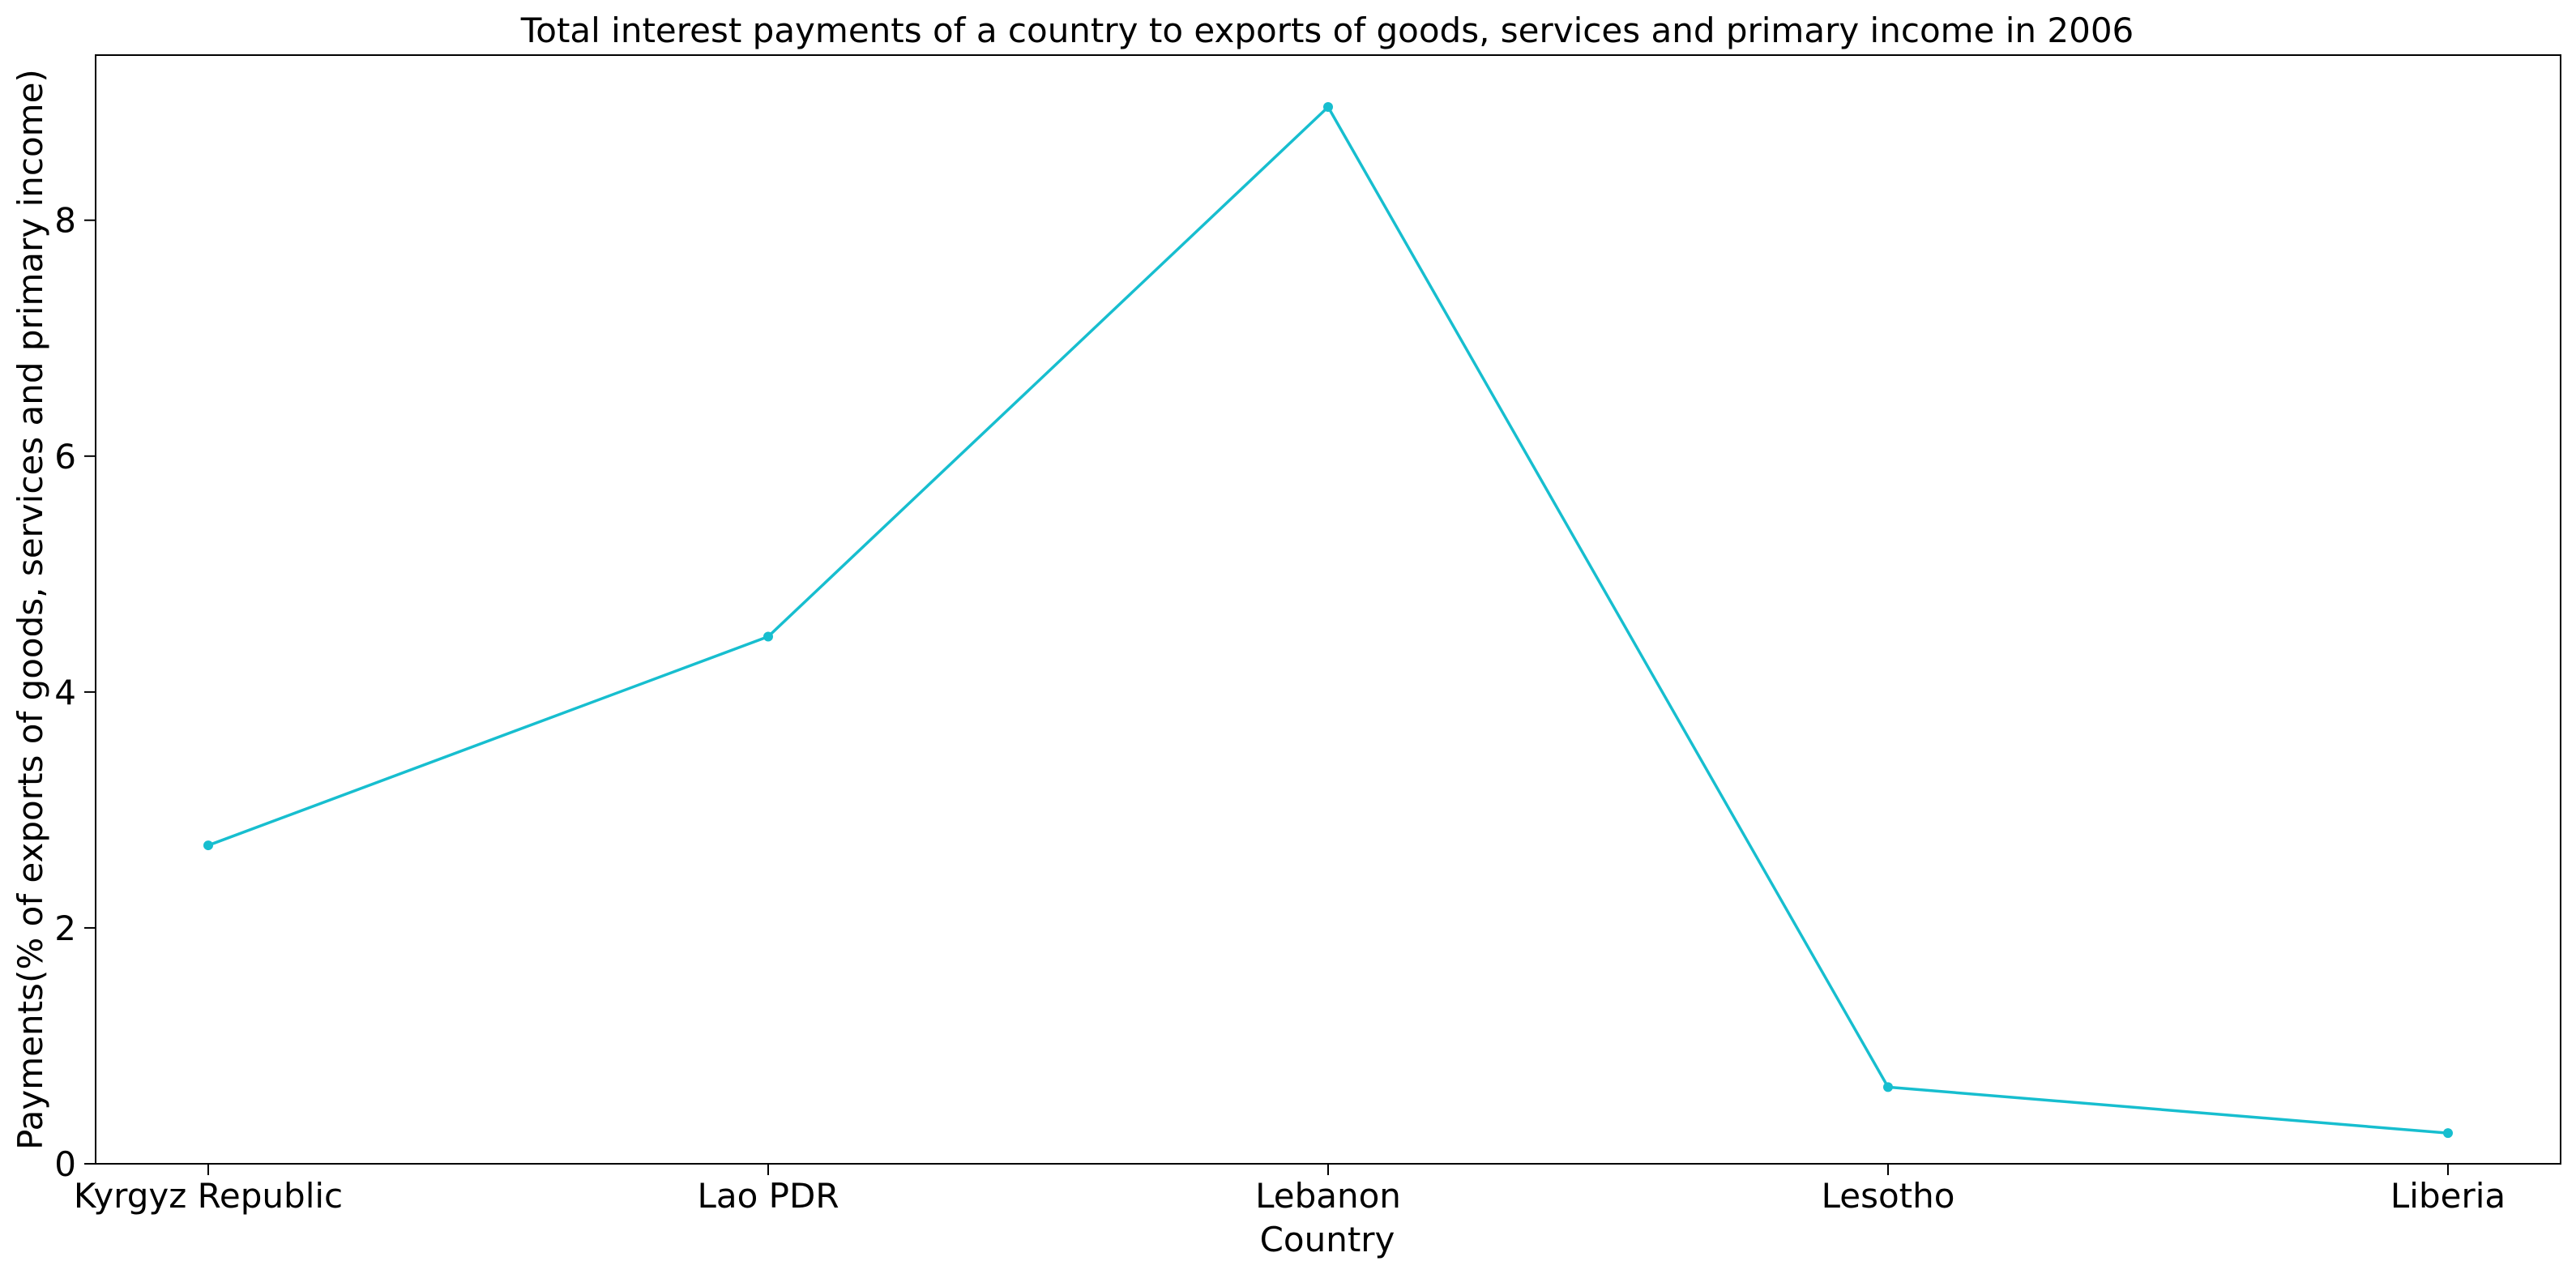  Describe the element at coordinates (2448, 1196) in the screenshot. I see `x-tick-label: Liberia` at that location.